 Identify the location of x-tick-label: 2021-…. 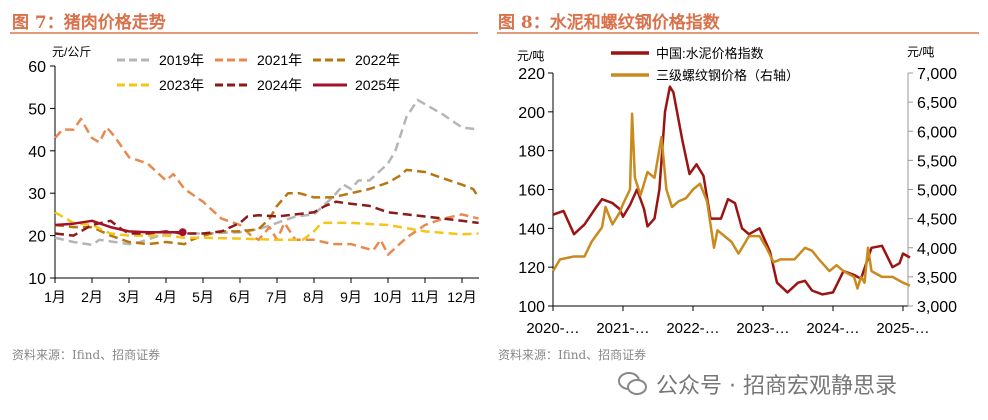
(622, 328).